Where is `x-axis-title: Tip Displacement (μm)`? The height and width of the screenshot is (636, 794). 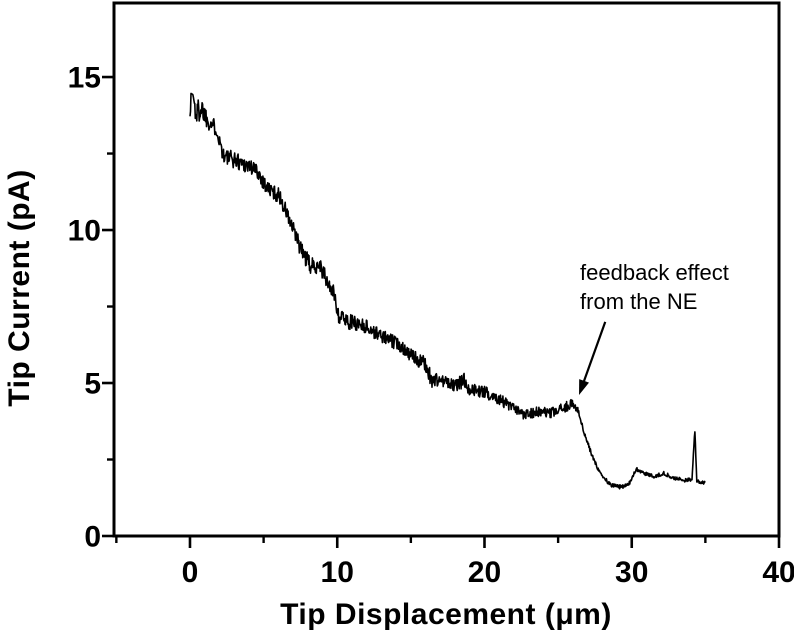 x-axis-title: Tip Displacement (μm) is located at coordinates (446, 614).